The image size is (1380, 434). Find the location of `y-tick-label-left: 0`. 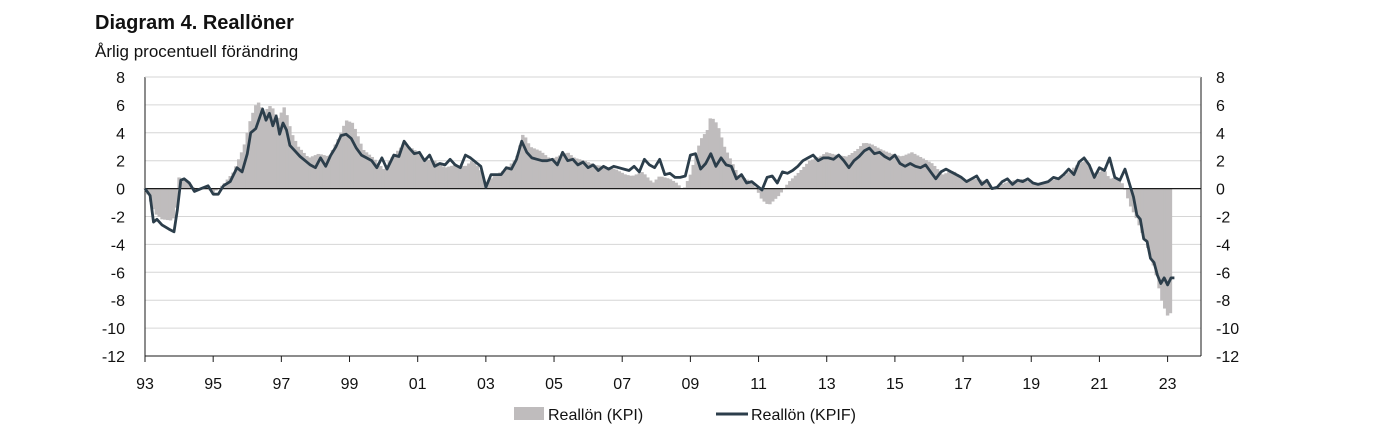

y-tick-label-left: 0 is located at coordinates (120, 190).